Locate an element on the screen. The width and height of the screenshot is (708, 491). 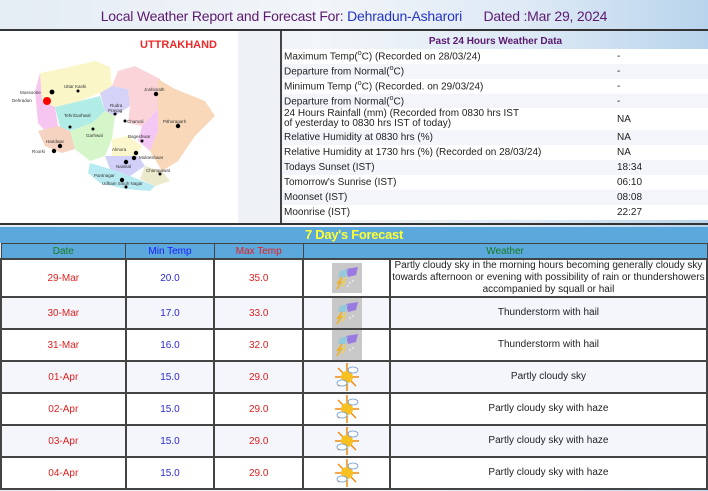
col-header-weather: Weather is located at coordinates (505, 251).